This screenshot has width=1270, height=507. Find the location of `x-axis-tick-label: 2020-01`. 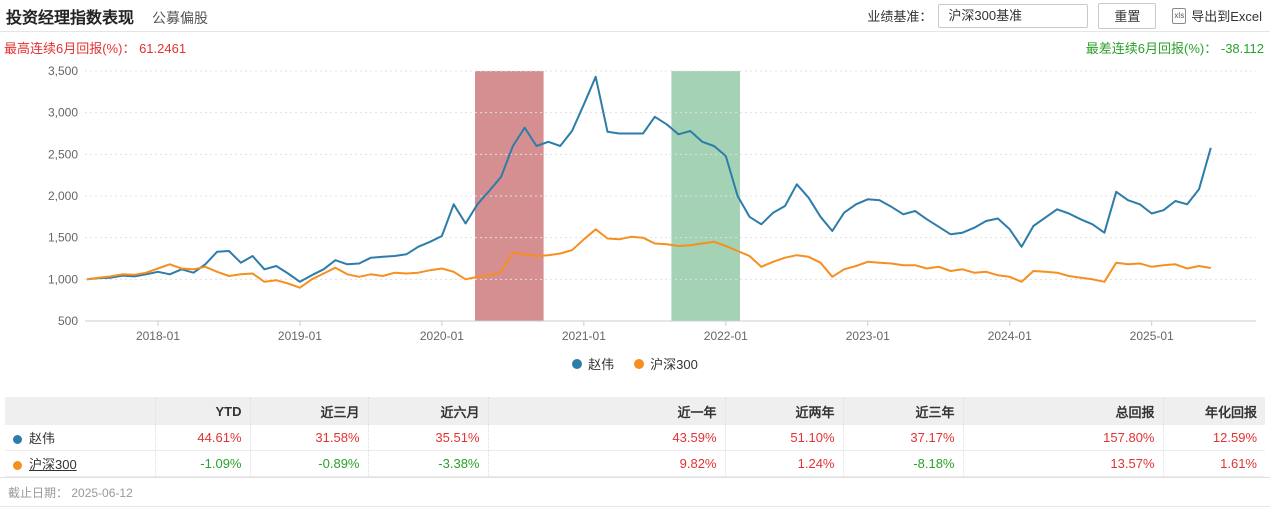

x-axis-tick-label: 2020-01 is located at coordinates (442, 336).